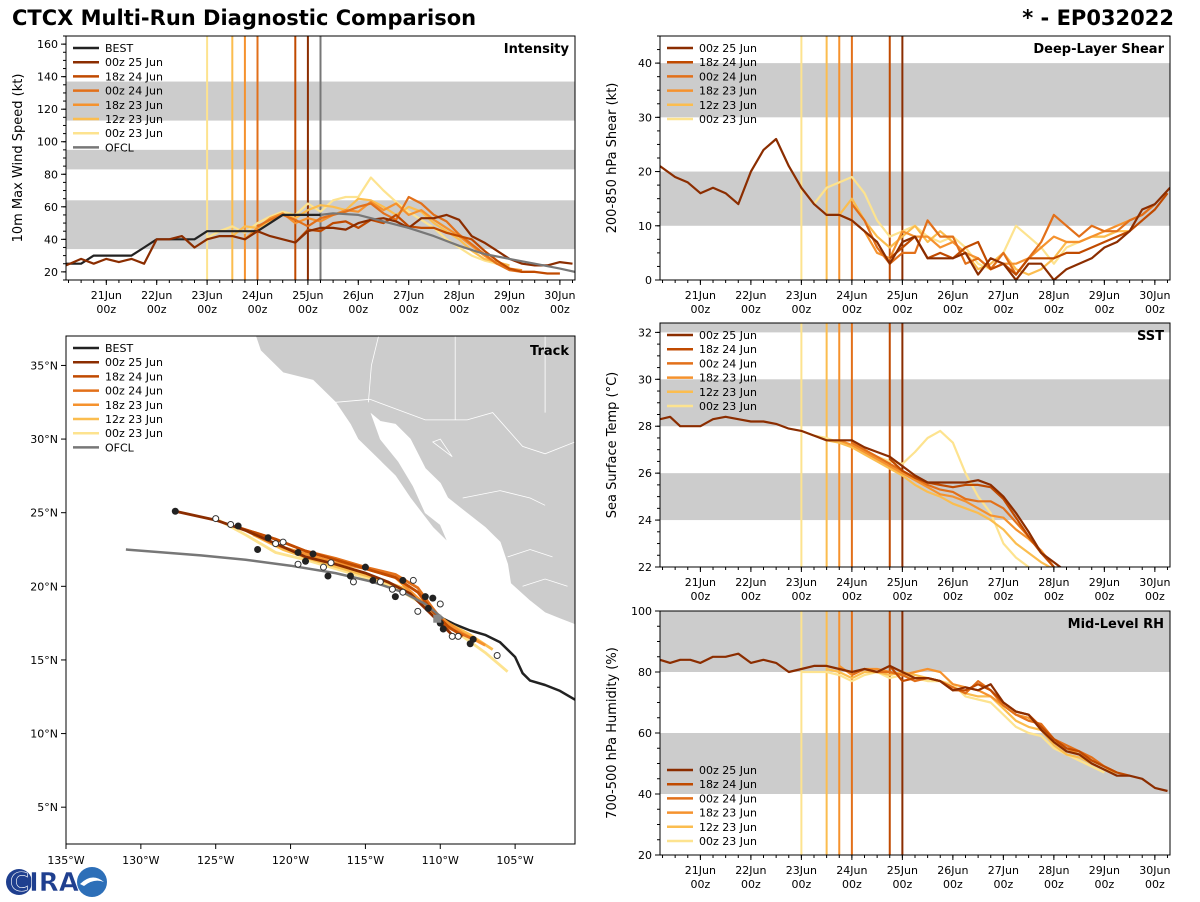 This screenshot has width=1200, height=902. Describe the element at coordinates (44, 365) in the screenshot. I see `track-ytick-label: 35°N` at that location.